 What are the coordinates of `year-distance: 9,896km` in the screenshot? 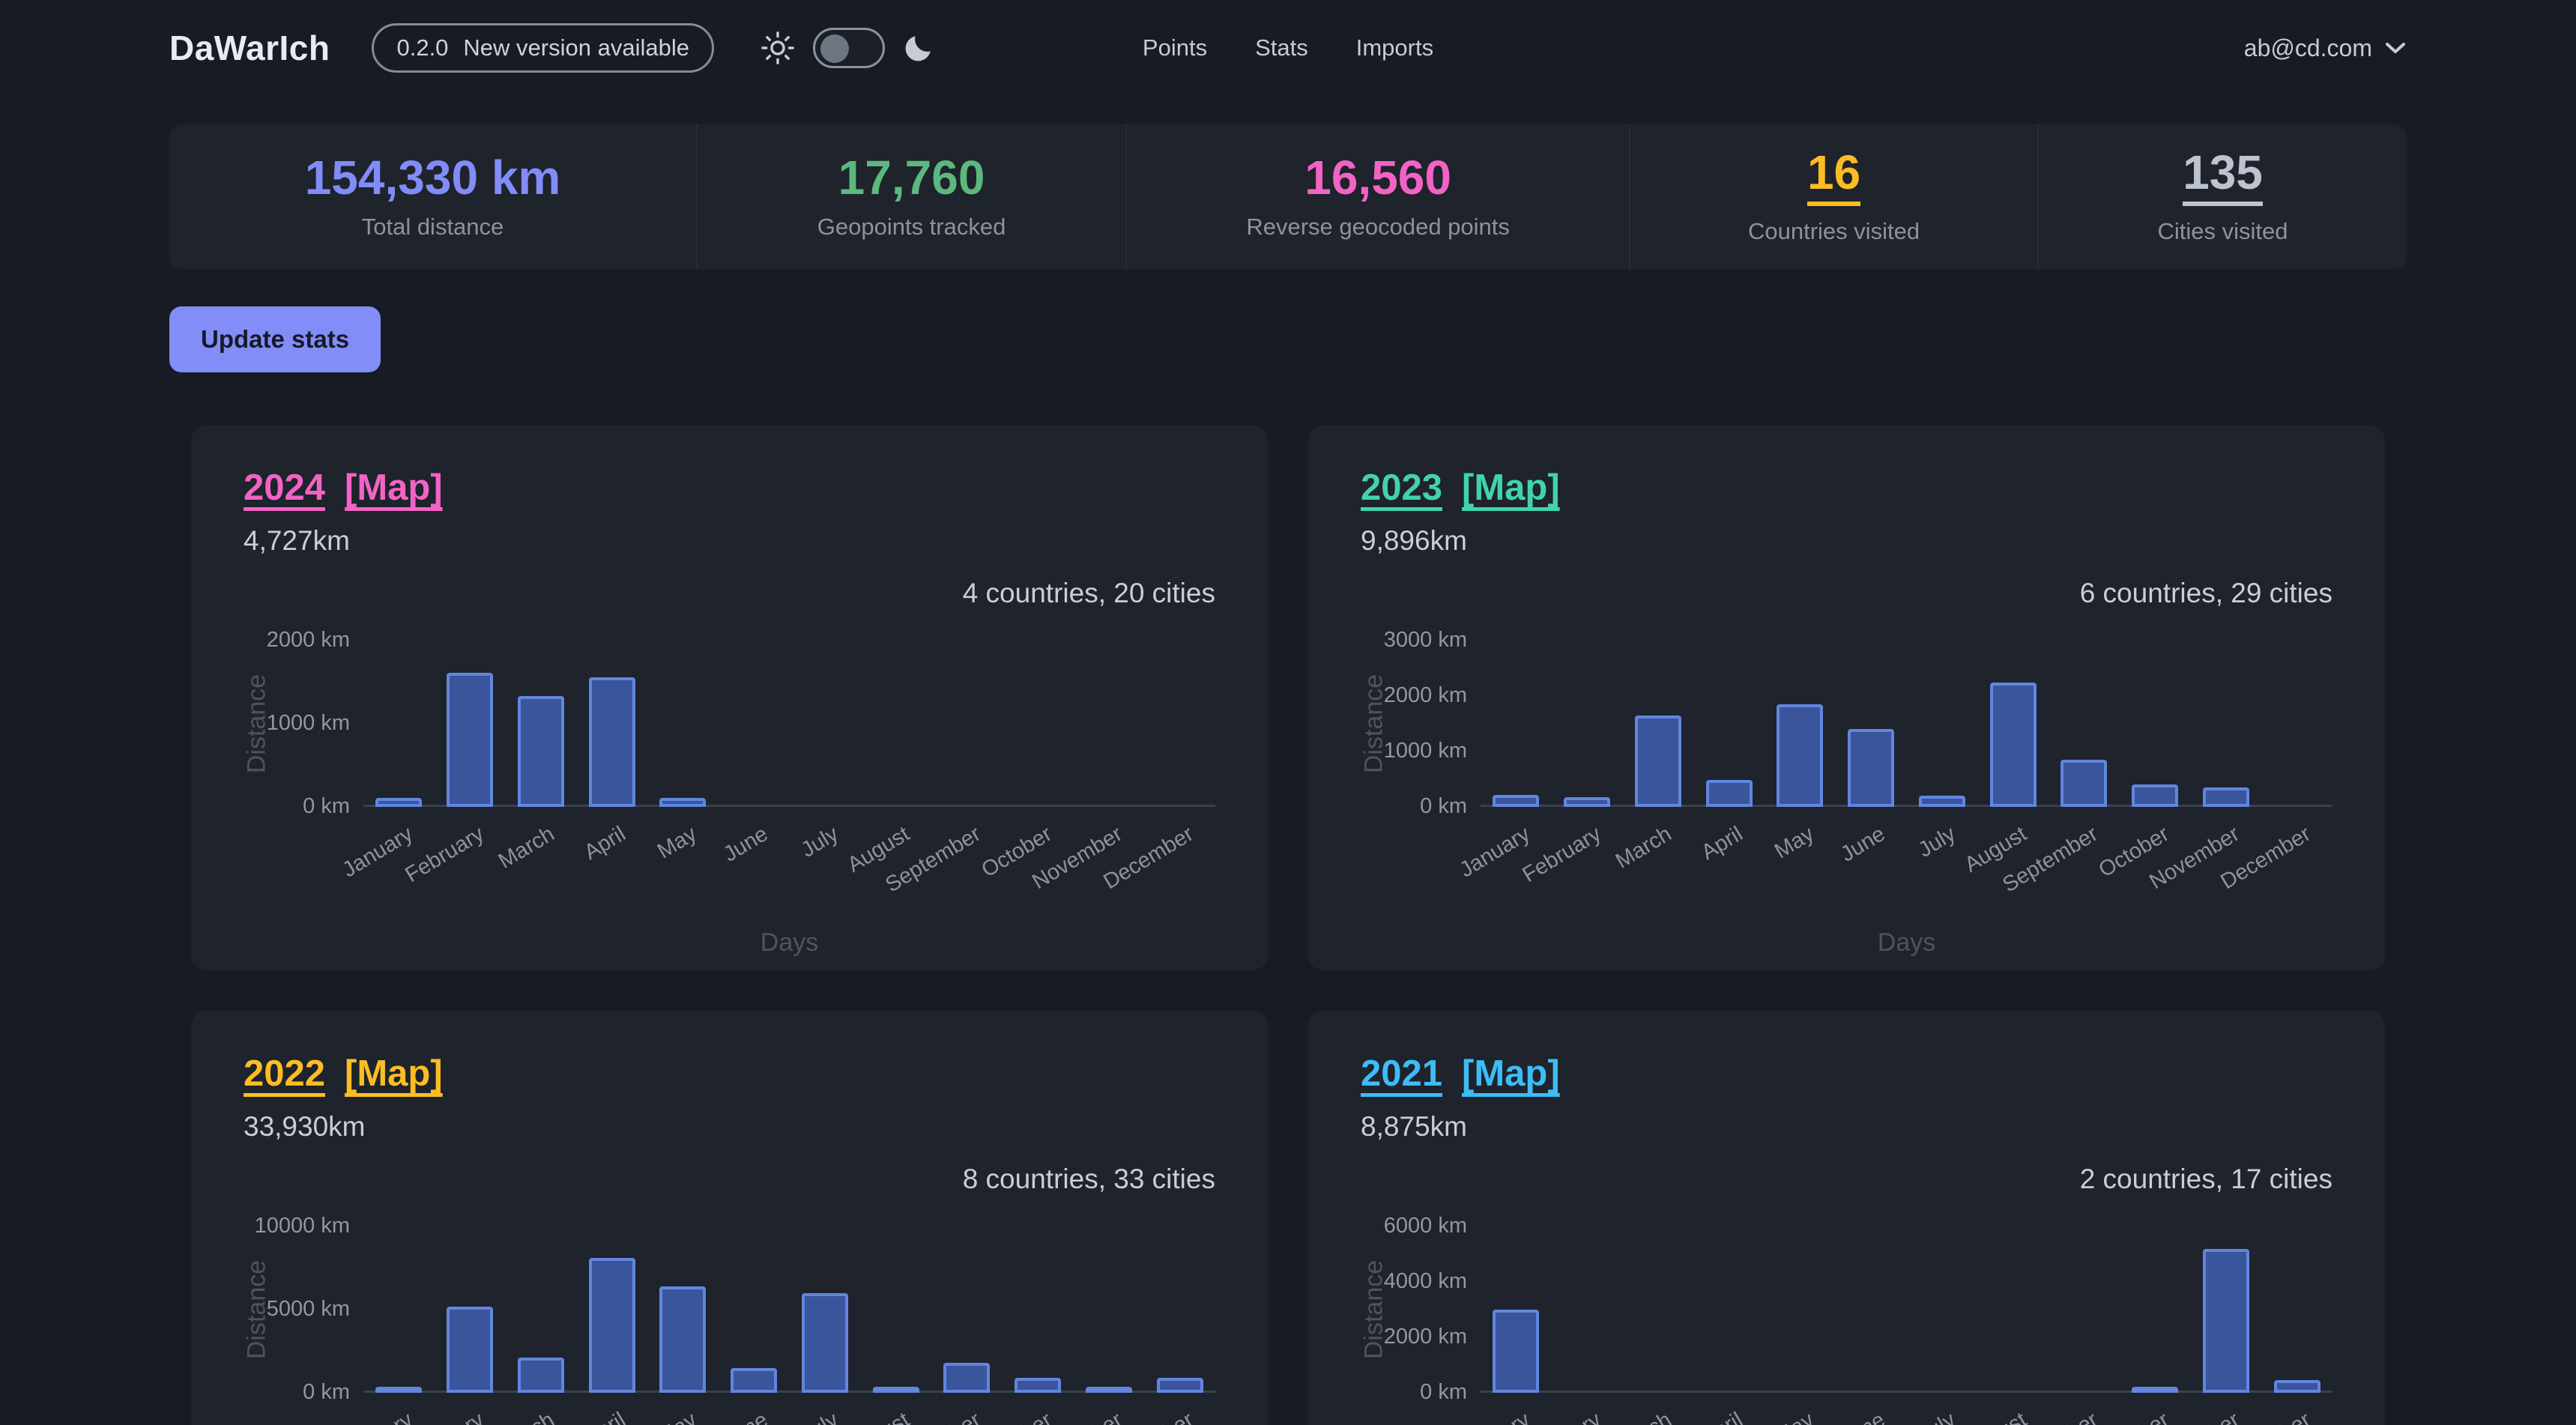 It's located at (1414, 540).